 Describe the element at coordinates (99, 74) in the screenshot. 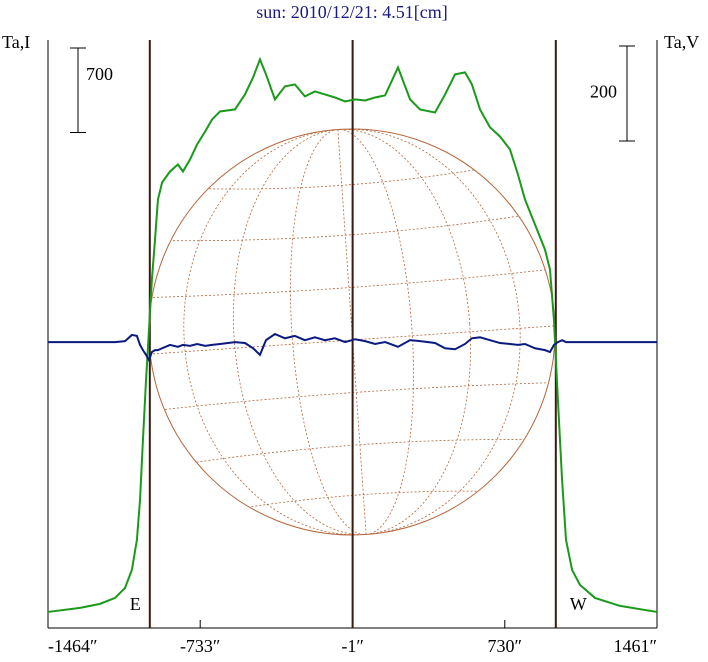

I see `scale-bar-label: 700` at that location.